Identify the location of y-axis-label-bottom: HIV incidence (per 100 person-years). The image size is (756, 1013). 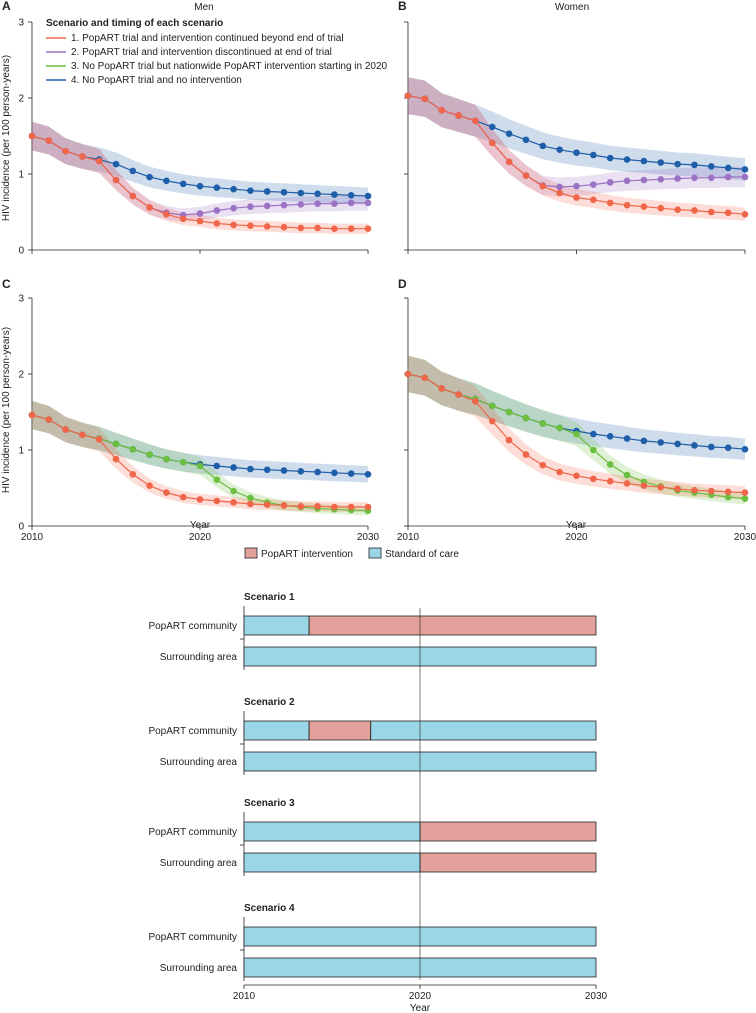
(6, 410).